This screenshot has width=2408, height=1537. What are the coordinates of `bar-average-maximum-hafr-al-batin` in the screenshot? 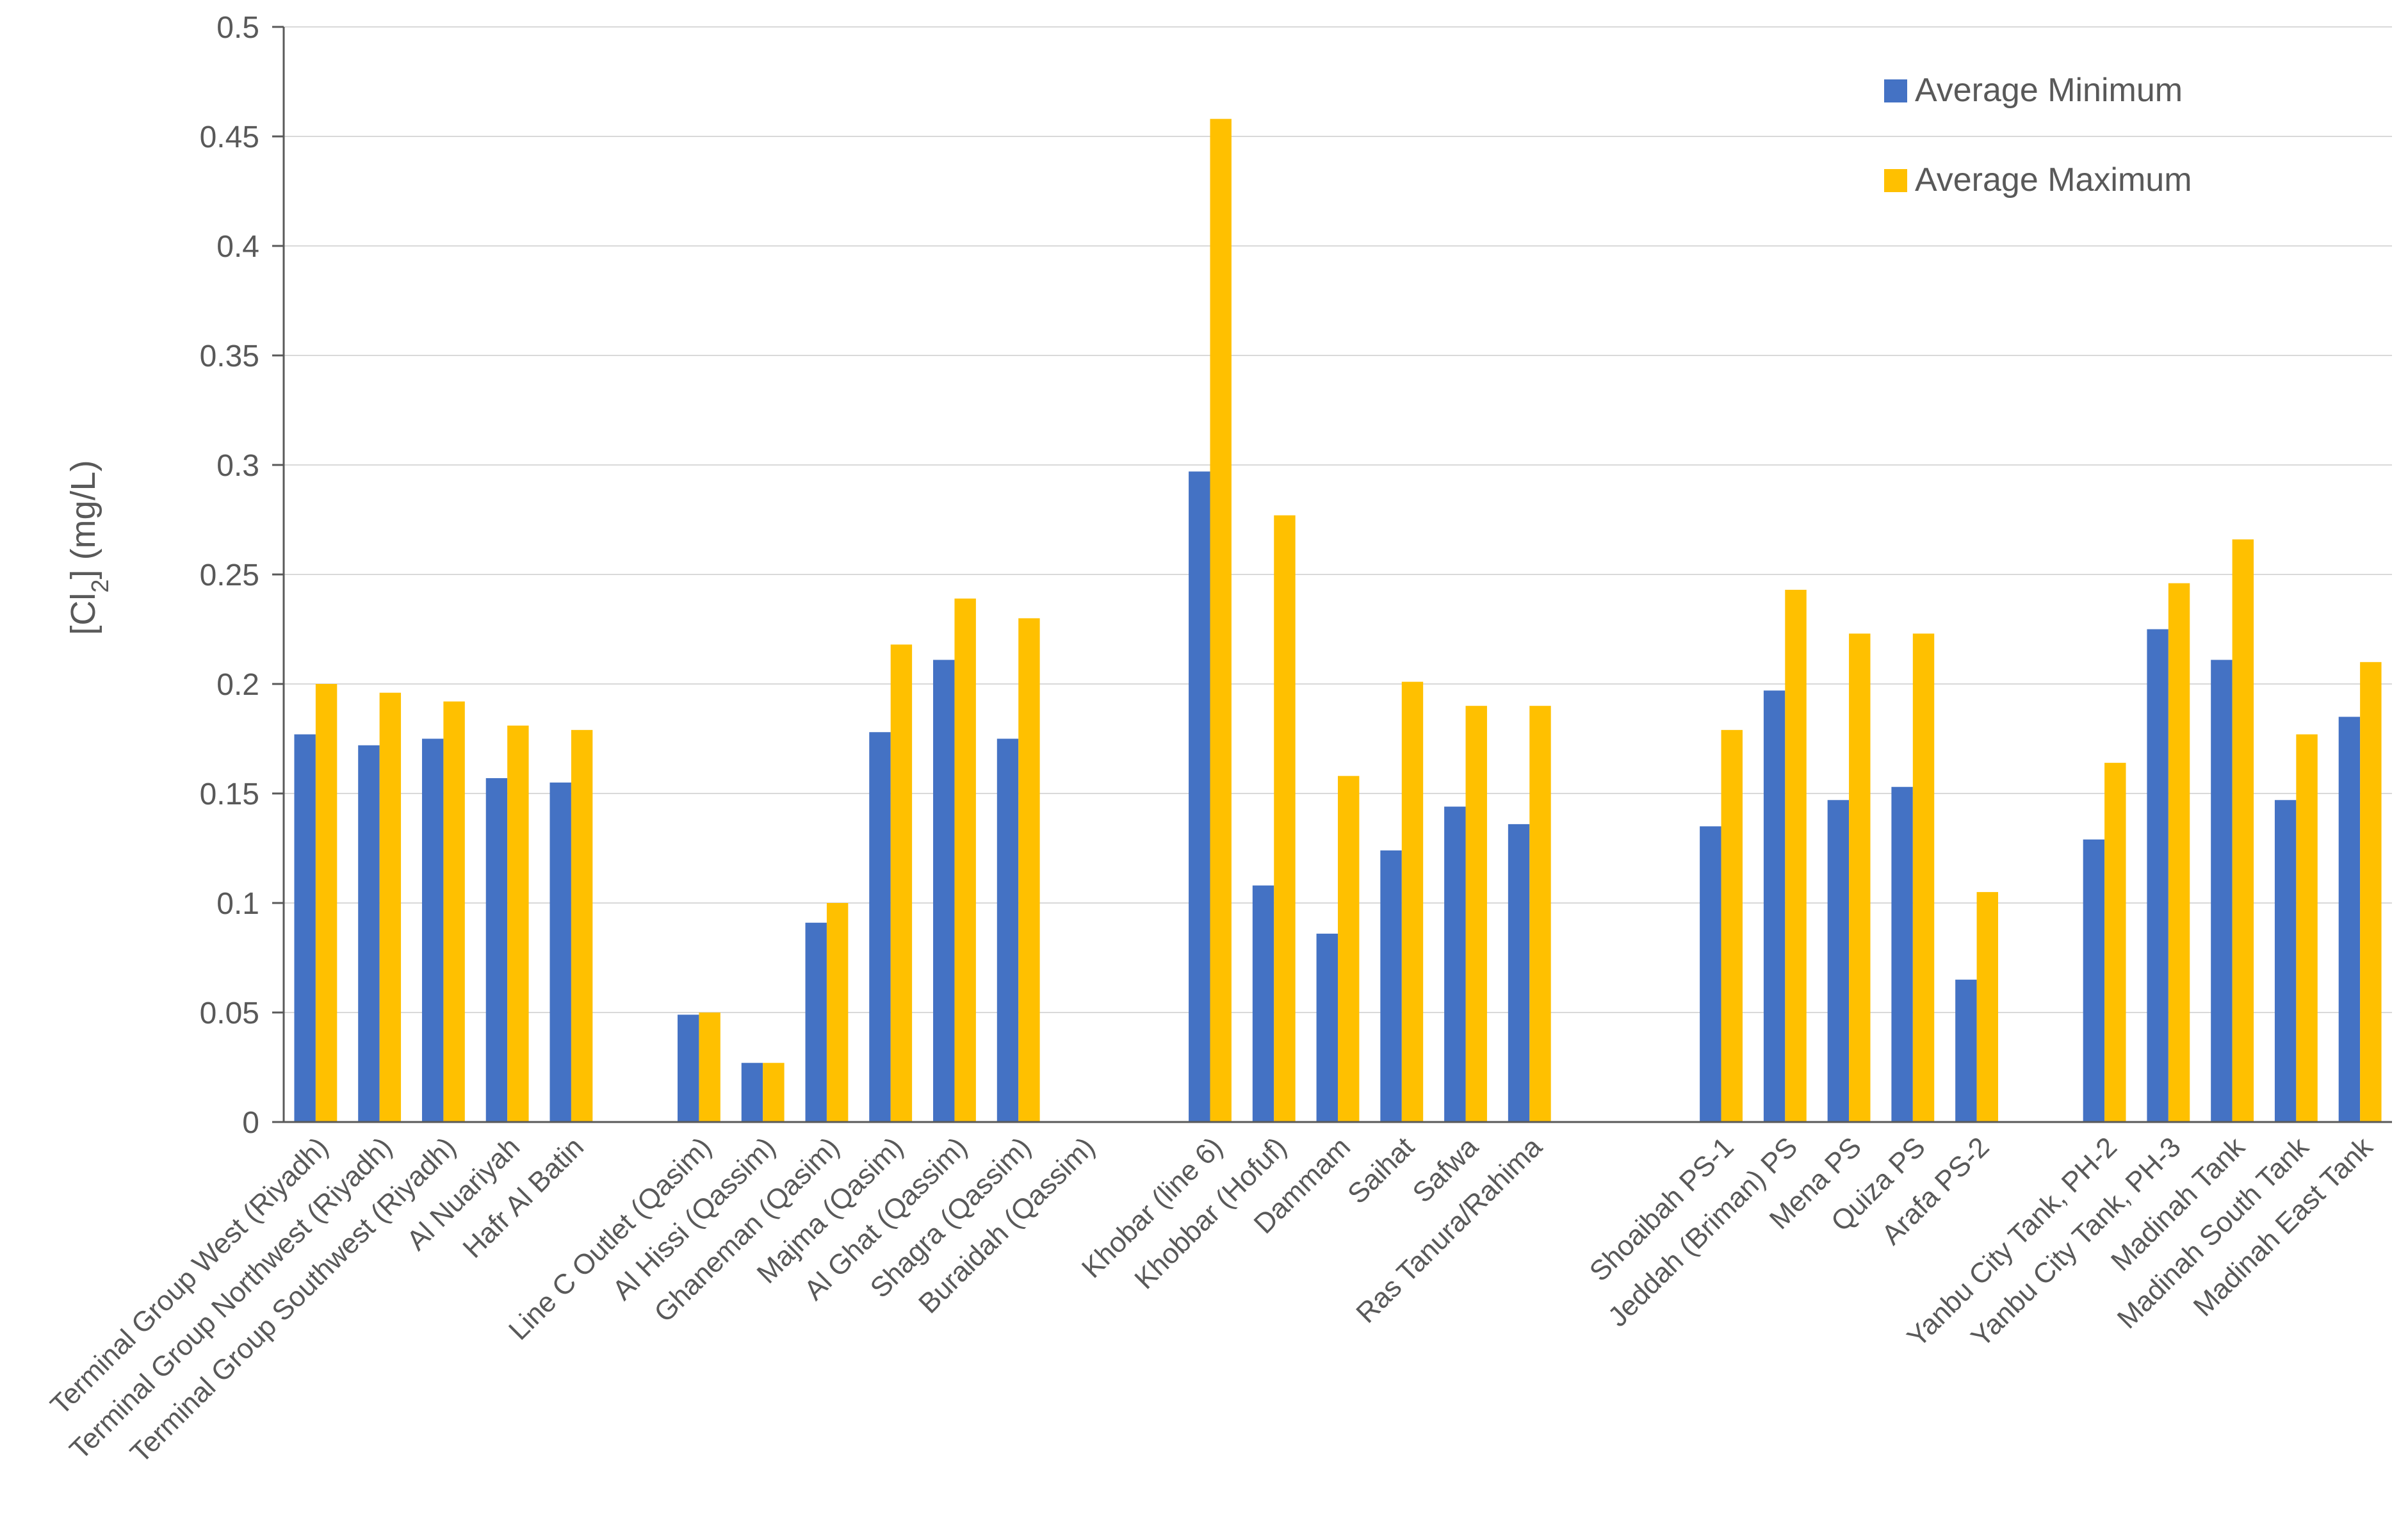 It's located at (582, 925).